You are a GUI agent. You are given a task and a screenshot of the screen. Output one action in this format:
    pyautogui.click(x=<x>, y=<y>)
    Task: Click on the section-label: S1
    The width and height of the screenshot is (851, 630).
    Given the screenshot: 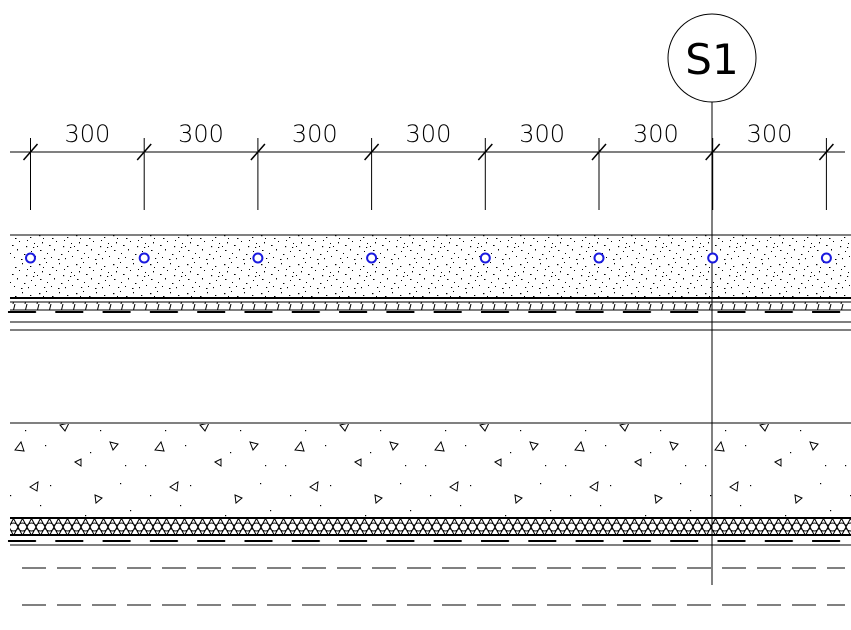 What is the action you would take?
    pyautogui.click(x=711, y=59)
    